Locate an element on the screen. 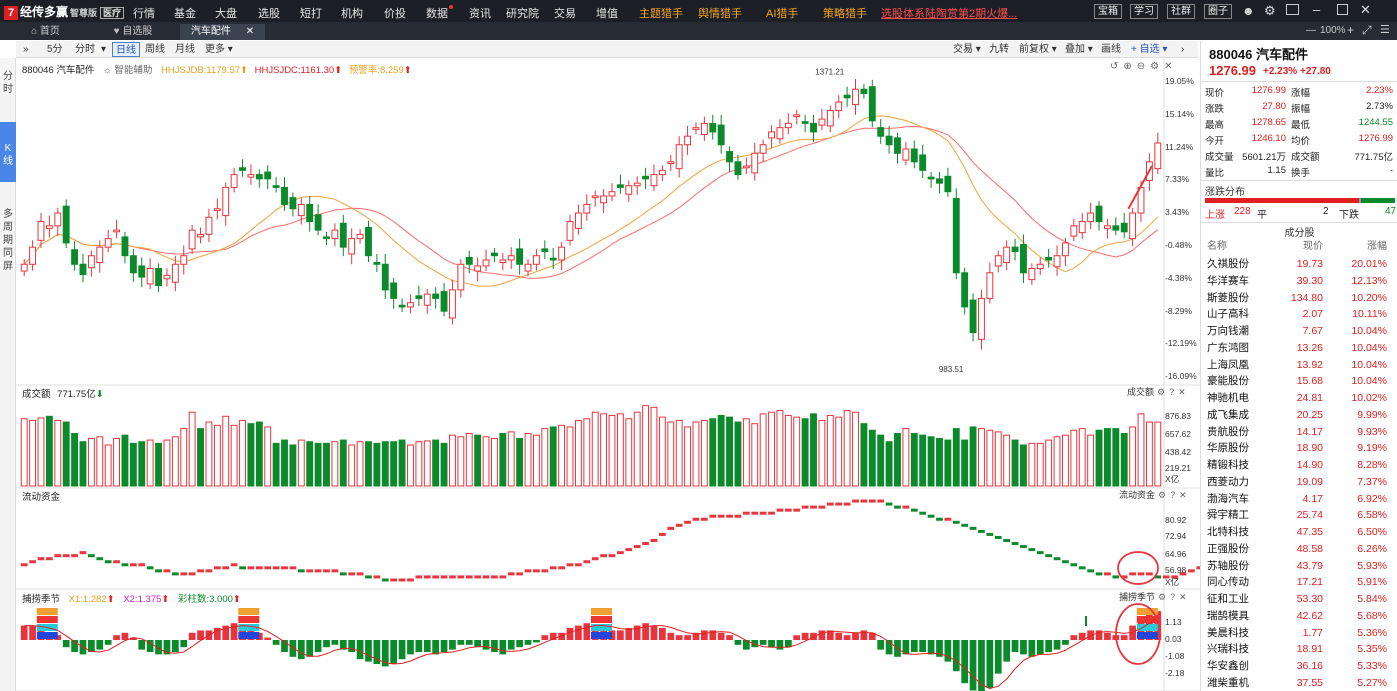 The width and height of the screenshot is (1397, 691). period-daily: 日线 is located at coordinates (126, 49).